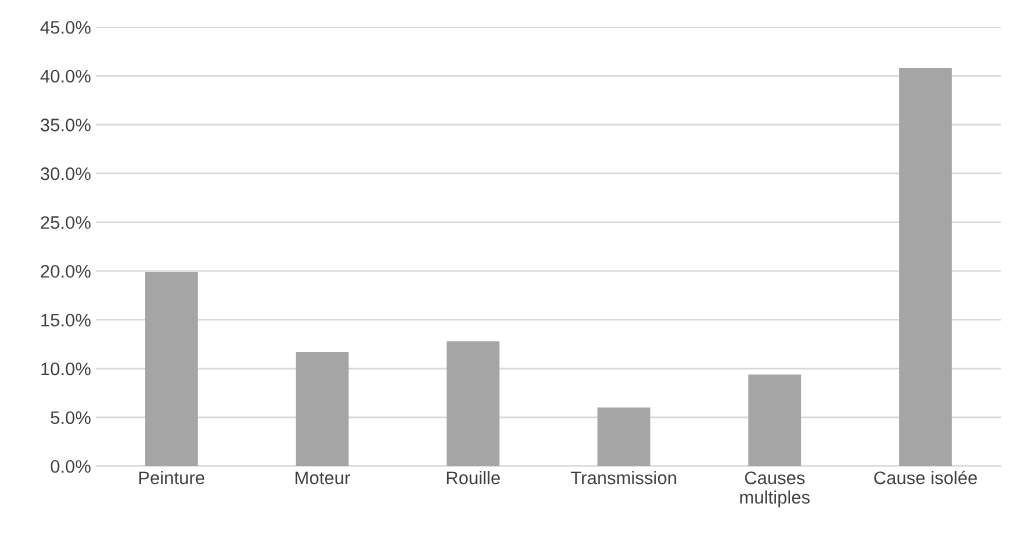 The image size is (1011, 542). What do you see at coordinates (66, 320) in the screenshot?
I see `y-tick-label: 15.0%` at bounding box center [66, 320].